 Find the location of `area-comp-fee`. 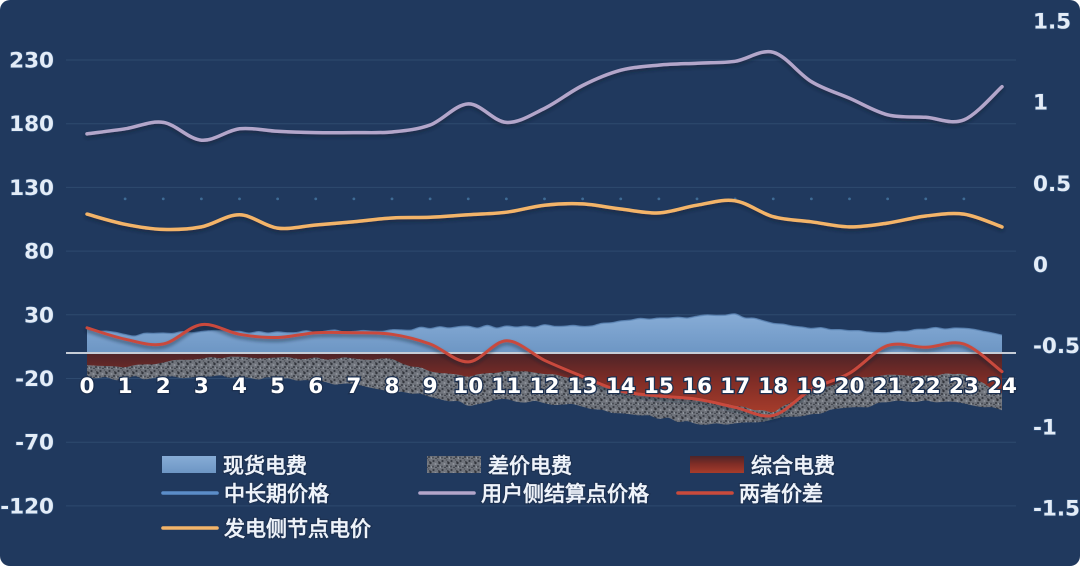

area-comp-fee is located at coordinates (544, 383).